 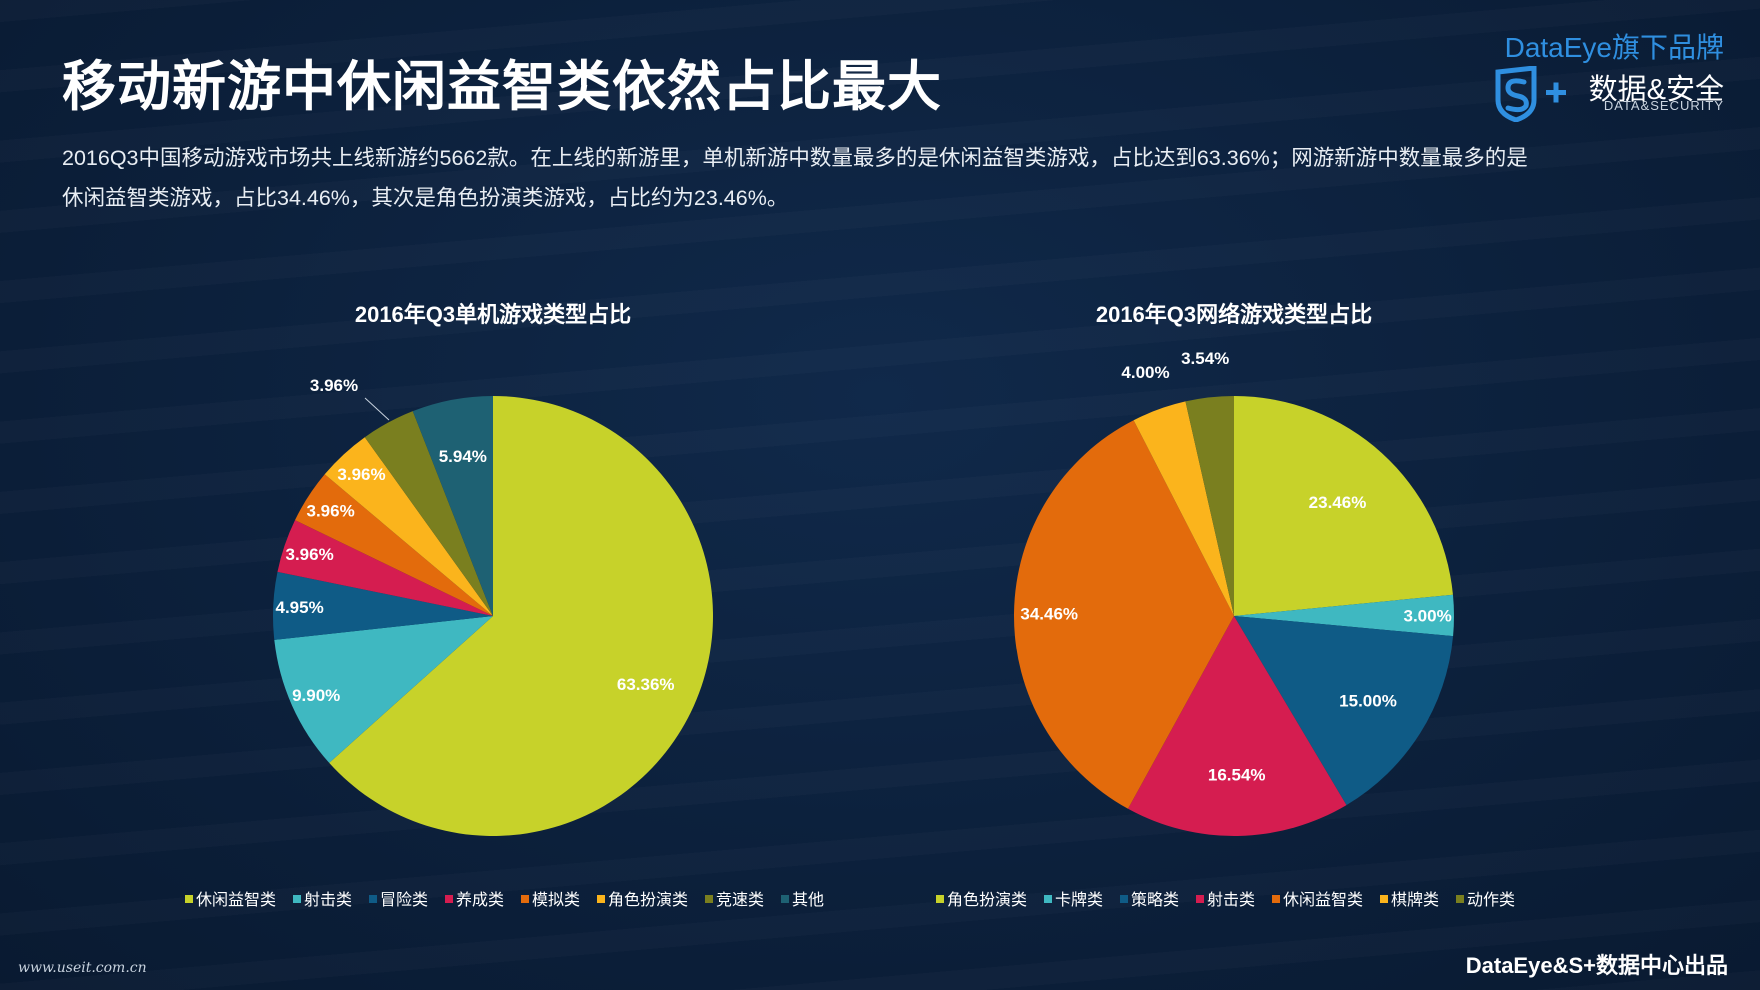 I want to click on brand-tagline: DataEye旗下品牌, so click(x=1614, y=47).